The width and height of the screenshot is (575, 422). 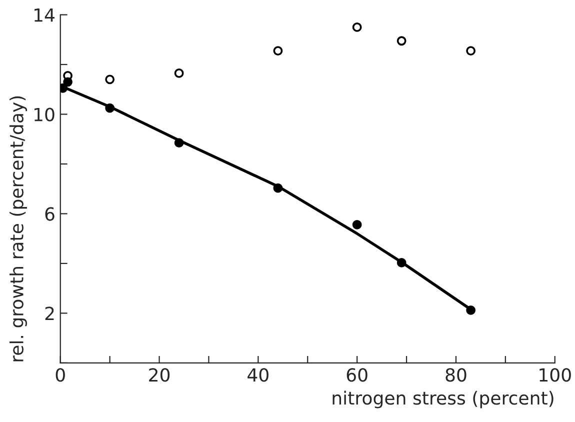 What do you see at coordinates (443, 399) in the screenshot?
I see `x-axis-title: nitrogen stress (percent)` at bounding box center [443, 399].